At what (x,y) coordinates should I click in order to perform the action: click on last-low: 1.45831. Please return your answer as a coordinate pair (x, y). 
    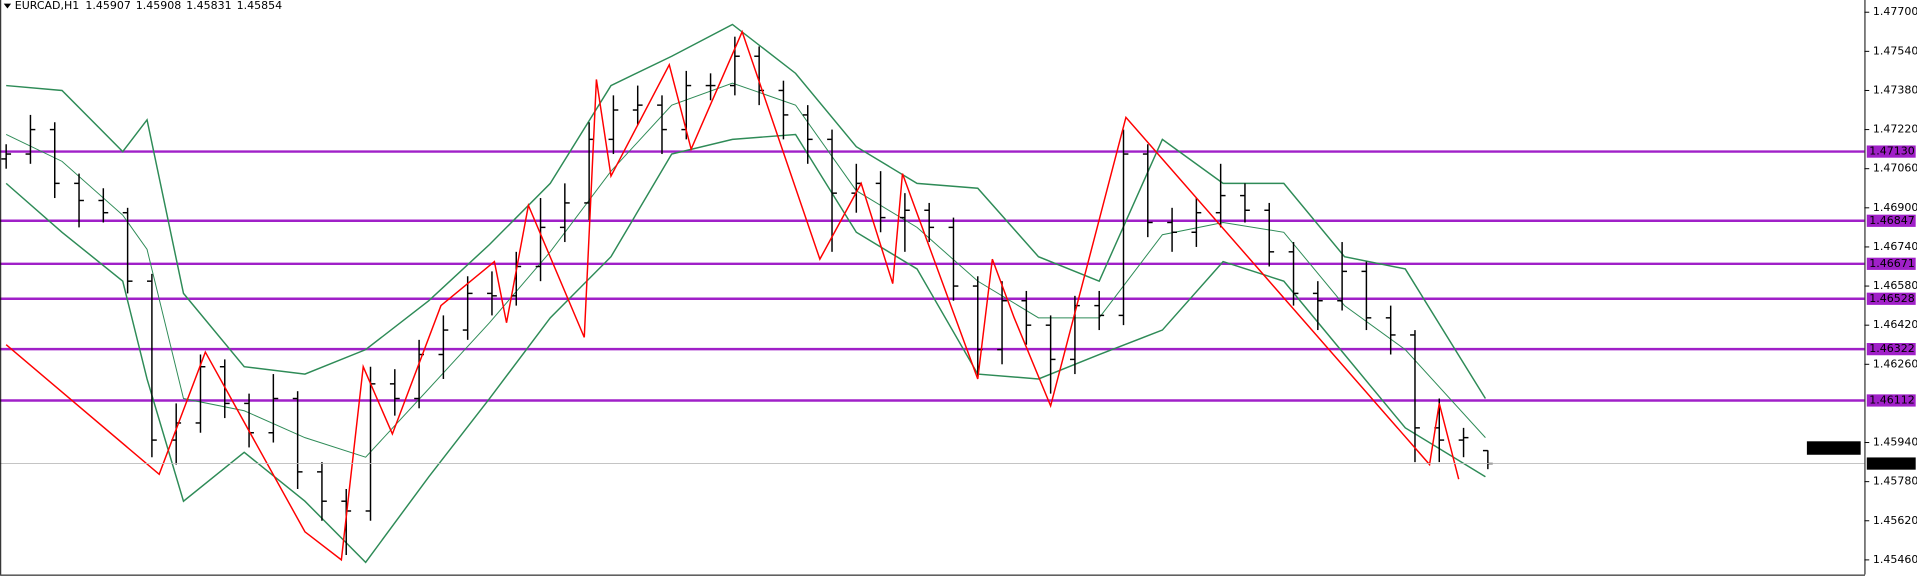
    Looking at the image, I should click on (209, 6).